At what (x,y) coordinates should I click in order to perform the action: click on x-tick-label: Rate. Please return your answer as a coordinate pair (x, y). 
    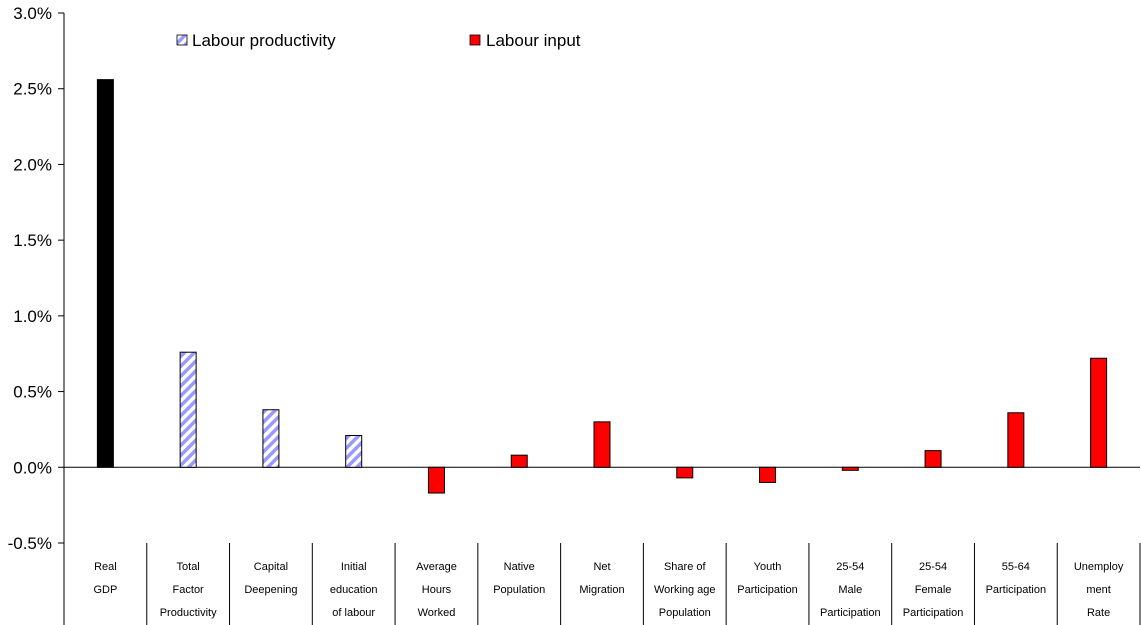
    Looking at the image, I should click on (1098, 613).